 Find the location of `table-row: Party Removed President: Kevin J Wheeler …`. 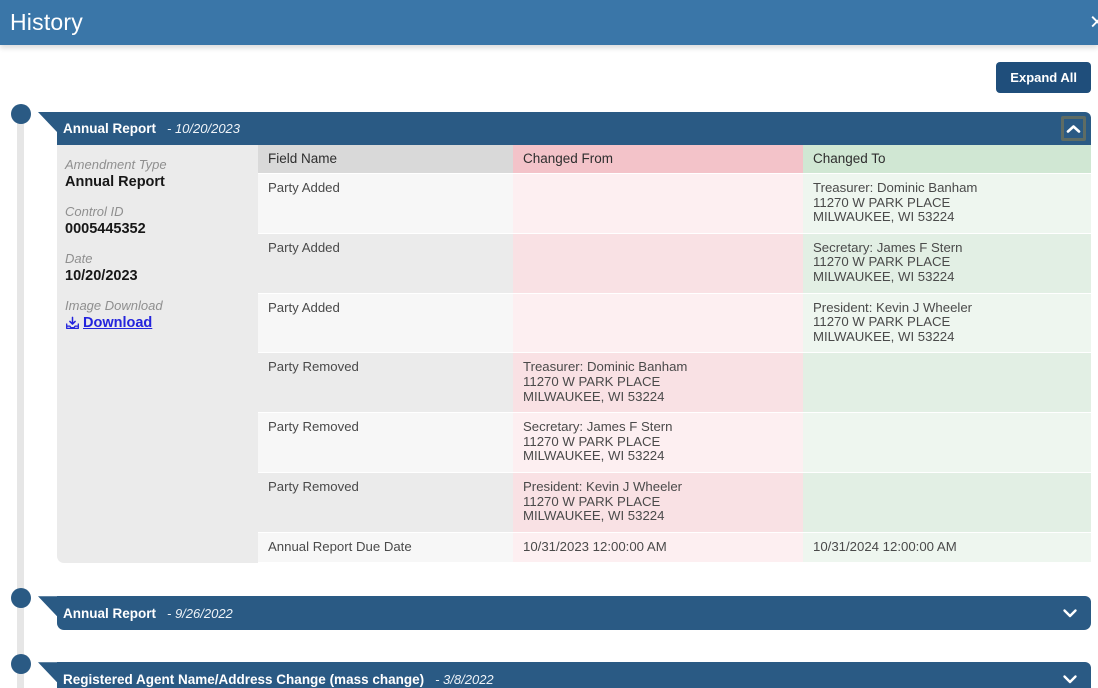

table-row: Party Removed President: Kevin J Wheeler … is located at coordinates (674, 502).